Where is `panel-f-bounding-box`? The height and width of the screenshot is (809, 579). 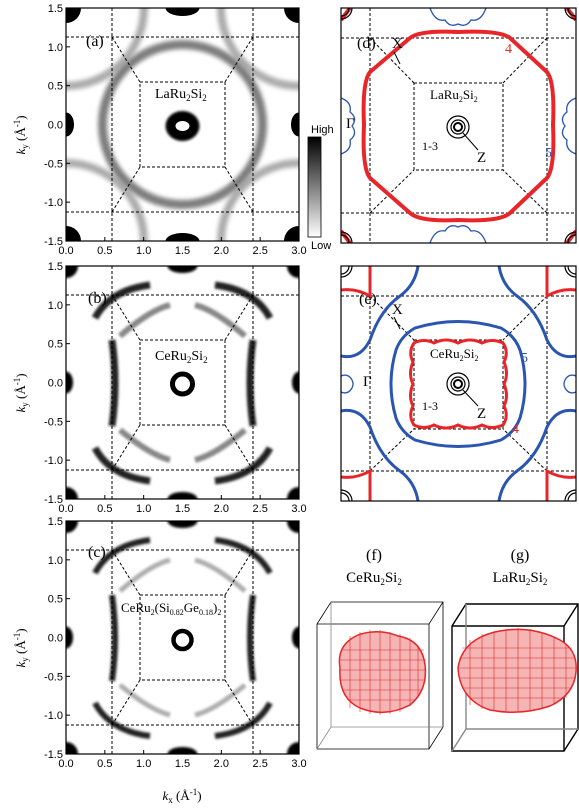 panel-f-bounding-box is located at coordinates (380, 675).